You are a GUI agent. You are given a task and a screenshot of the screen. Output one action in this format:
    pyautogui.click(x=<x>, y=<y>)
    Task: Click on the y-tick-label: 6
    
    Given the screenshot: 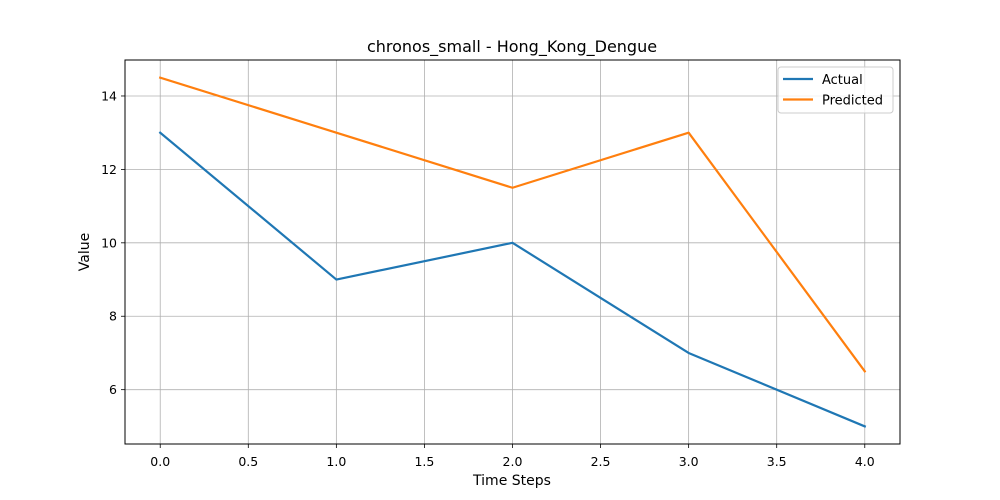 What is the action you would take?
    pyautogui.click(x=113, y=389)
    